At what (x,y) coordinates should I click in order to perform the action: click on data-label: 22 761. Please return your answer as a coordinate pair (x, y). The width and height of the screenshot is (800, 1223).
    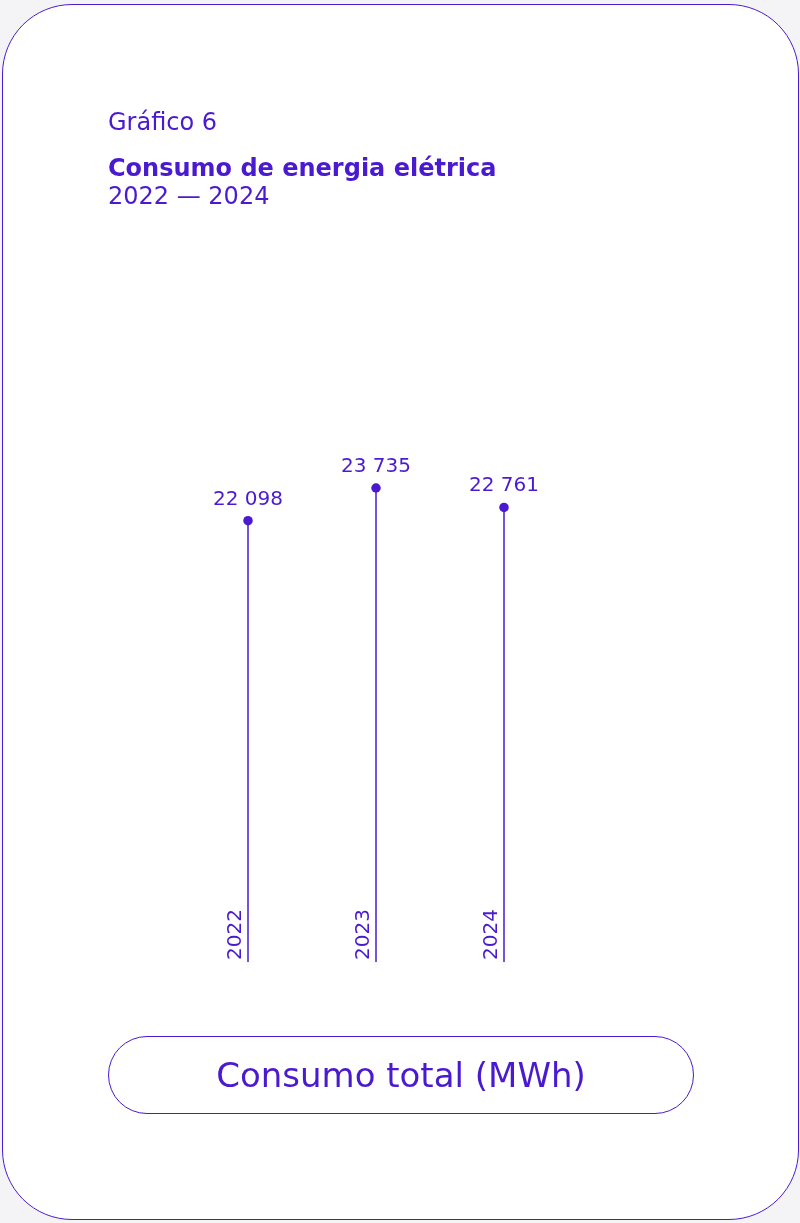
    Looking at the image, I should click on (504, 484).